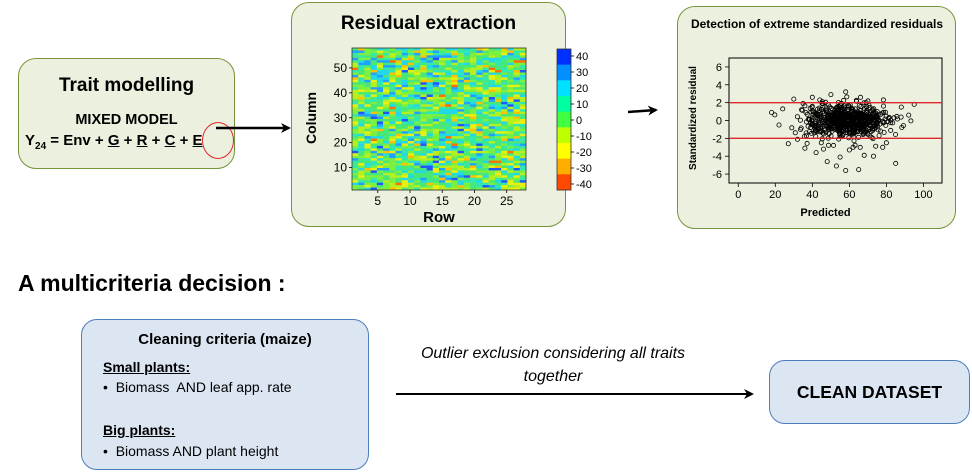  Describe the element at coordinates (475, 201) in the screenshot. I see `heatmap-x-tick-label: 20` at that location.